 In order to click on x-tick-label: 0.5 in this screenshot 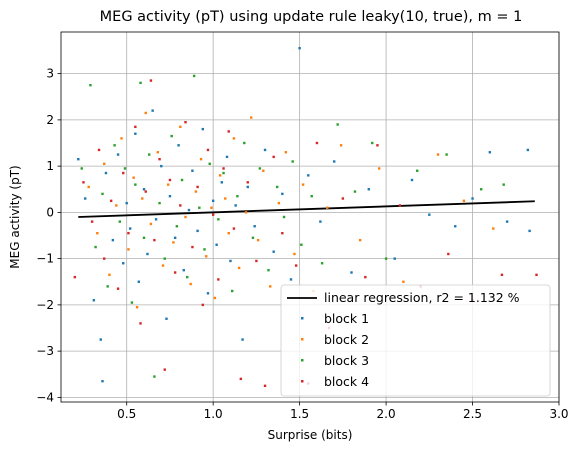, I will do `click(126, 414)`.